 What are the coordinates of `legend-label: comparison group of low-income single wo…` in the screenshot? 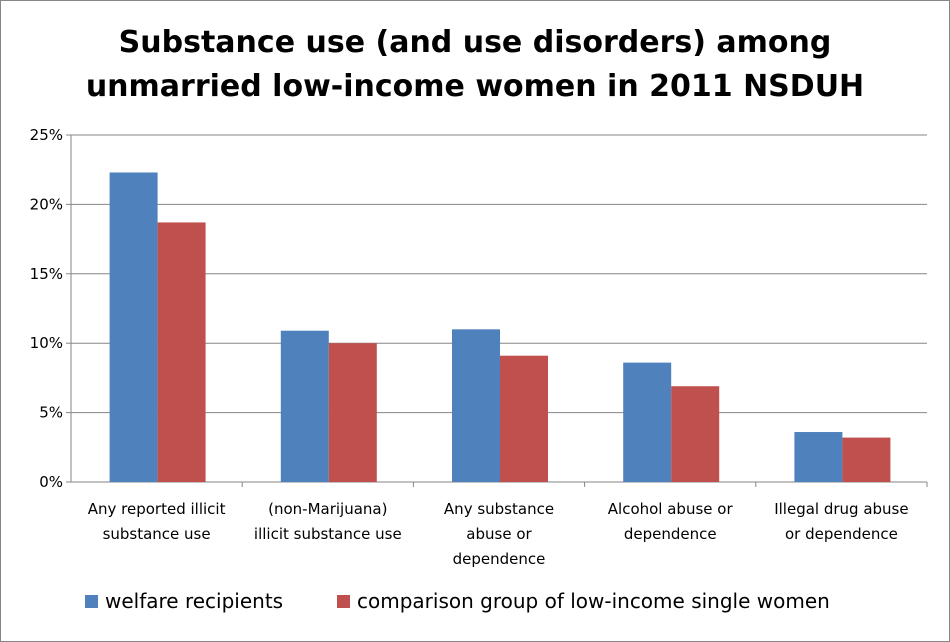 It's located at (593, 601).